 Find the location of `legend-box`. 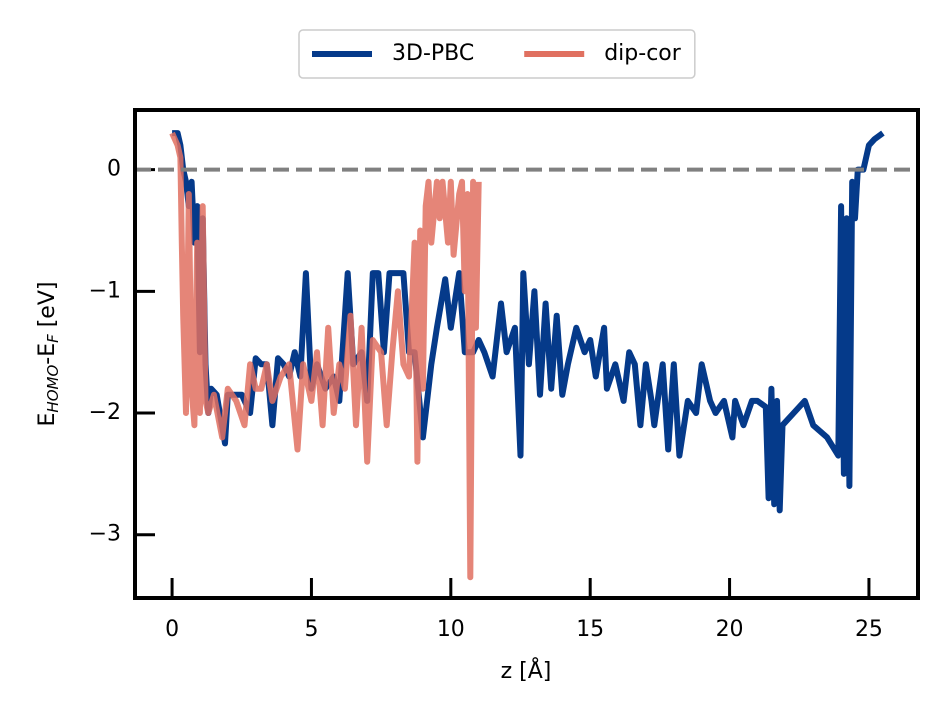

legend-box is located at coordinates (497, 54).